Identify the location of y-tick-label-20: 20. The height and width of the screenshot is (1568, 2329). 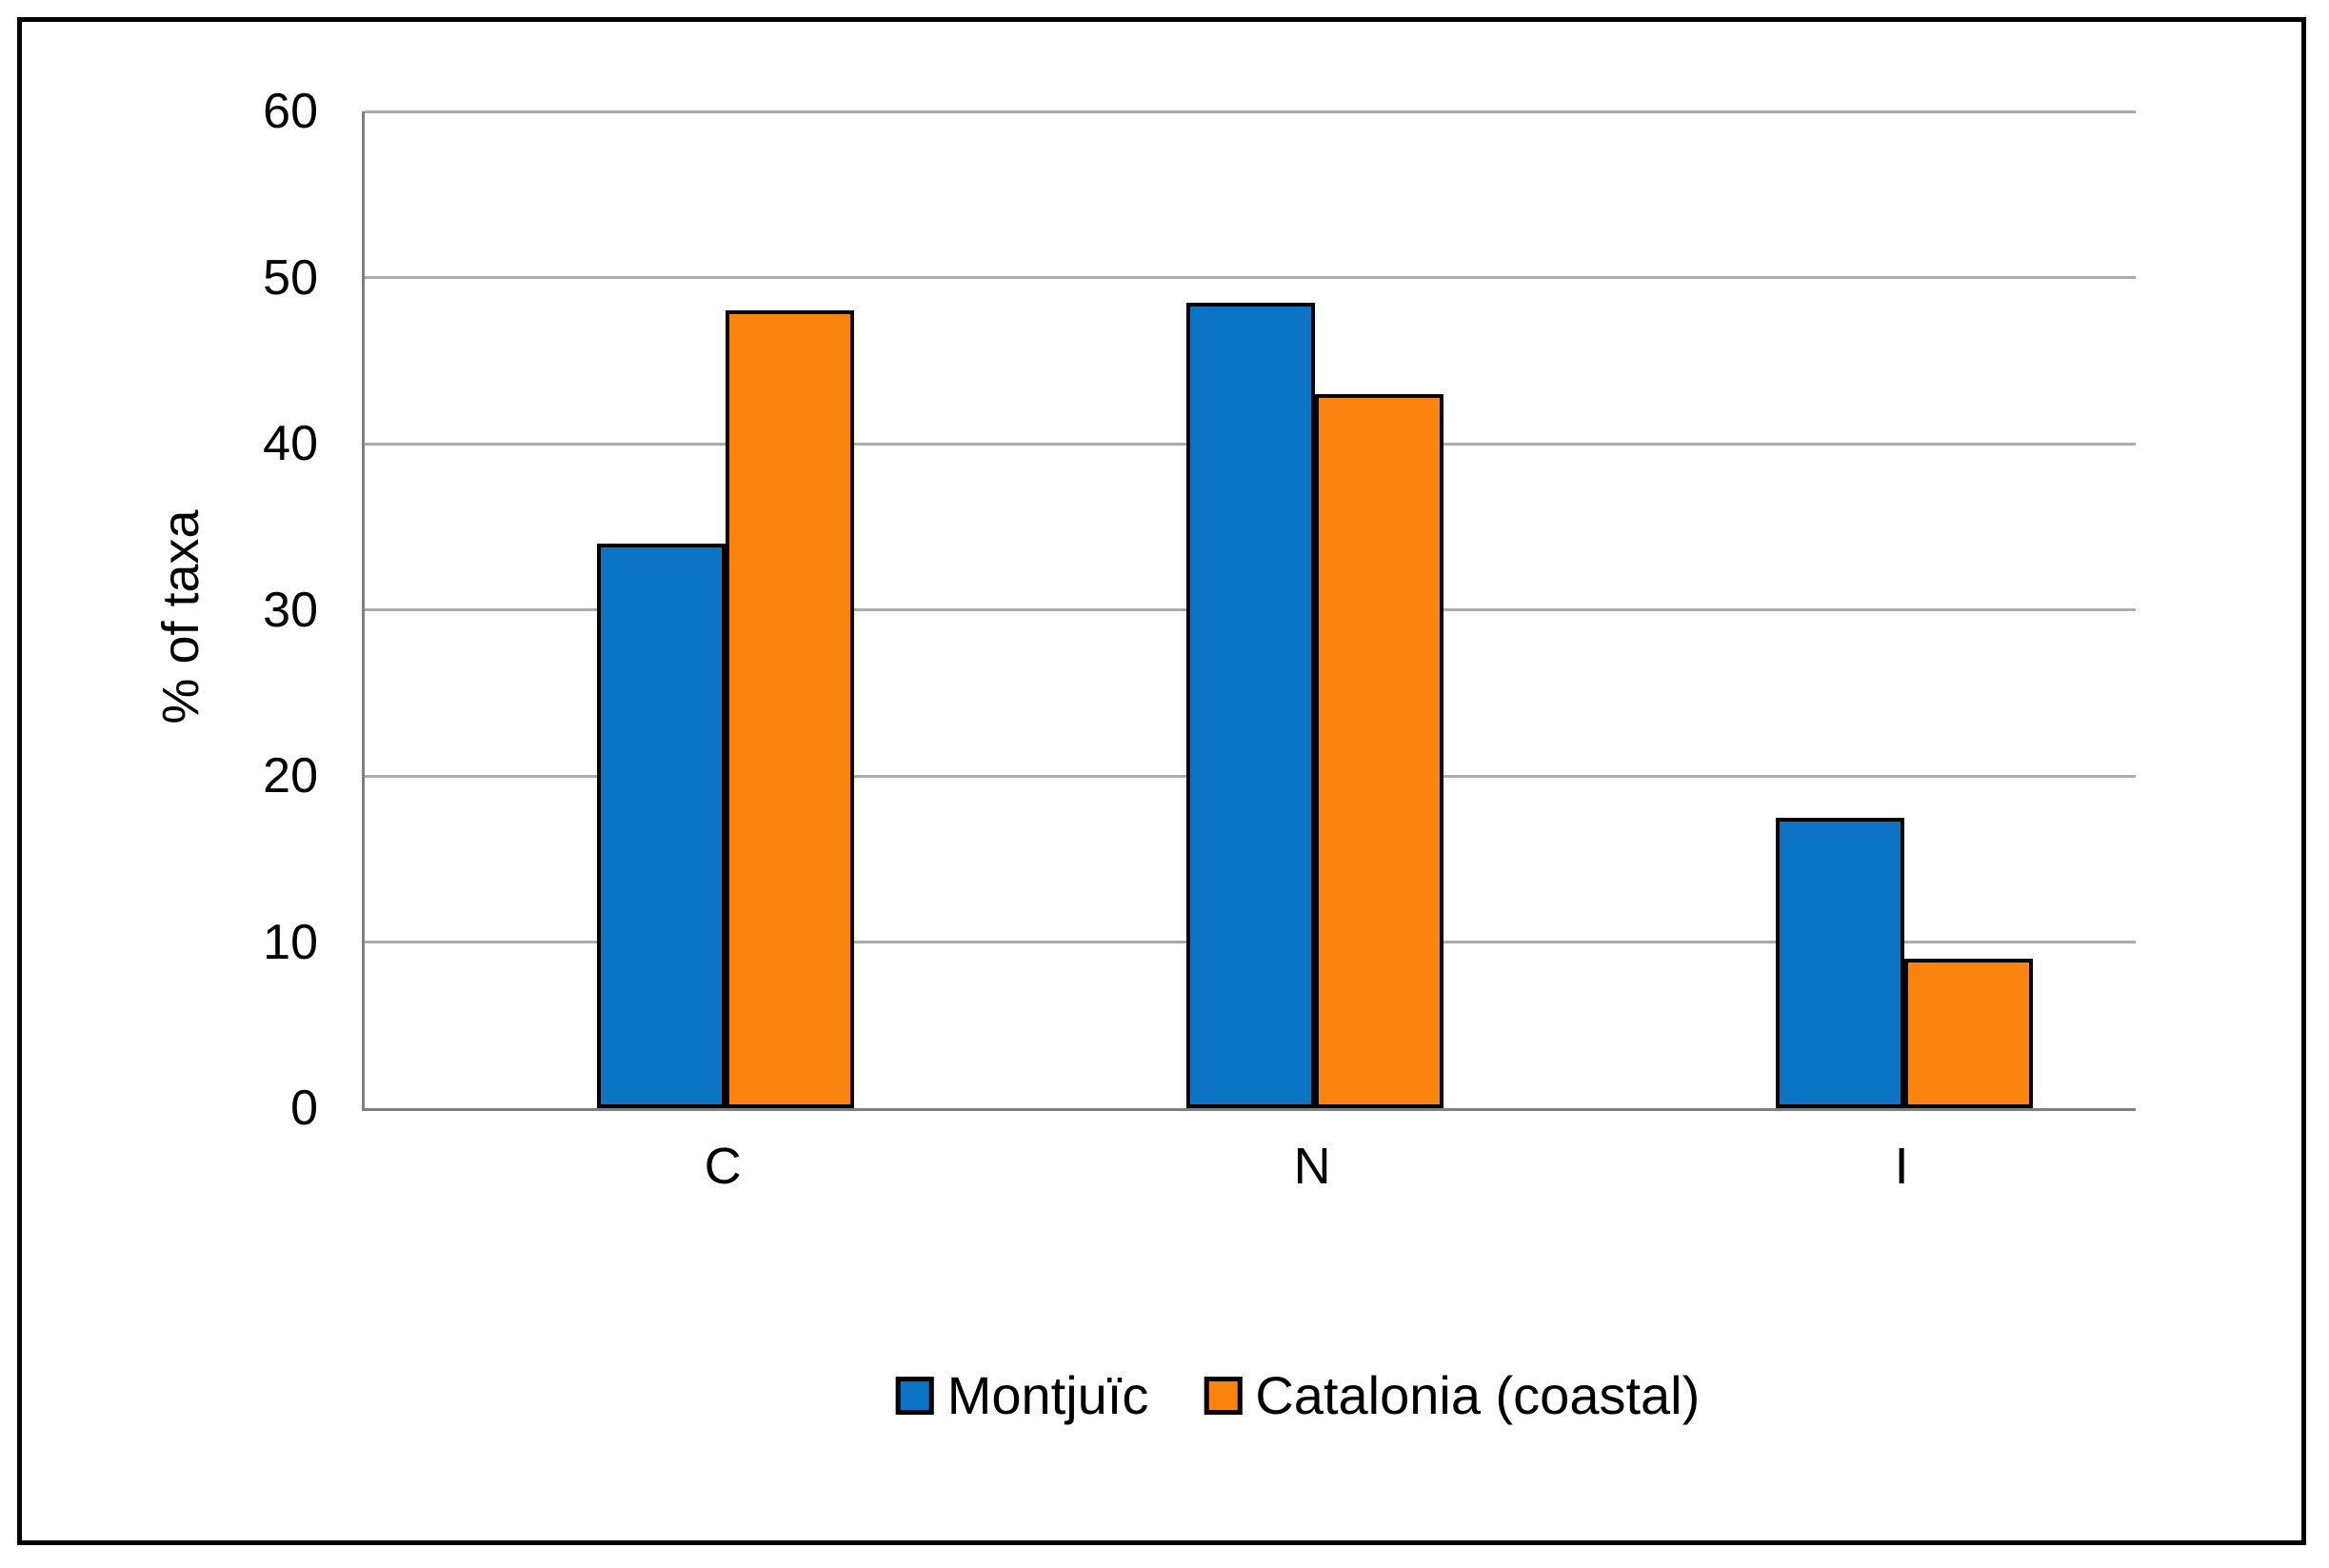
(290, 776).